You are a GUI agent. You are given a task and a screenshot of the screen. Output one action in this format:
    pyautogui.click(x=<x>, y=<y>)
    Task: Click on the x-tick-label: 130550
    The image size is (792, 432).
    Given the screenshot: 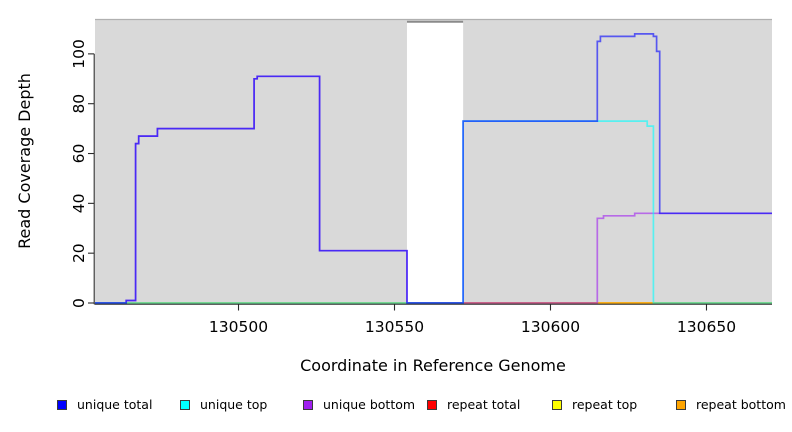 What is the action you would take?
    pyautogui.click(x=394, y=327)
    